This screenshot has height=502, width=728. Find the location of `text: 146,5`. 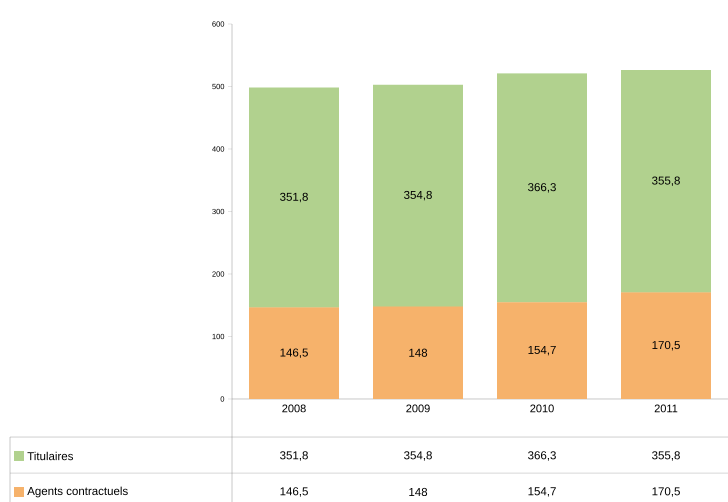

text: 146,5 is located at coordinates (294, 353).